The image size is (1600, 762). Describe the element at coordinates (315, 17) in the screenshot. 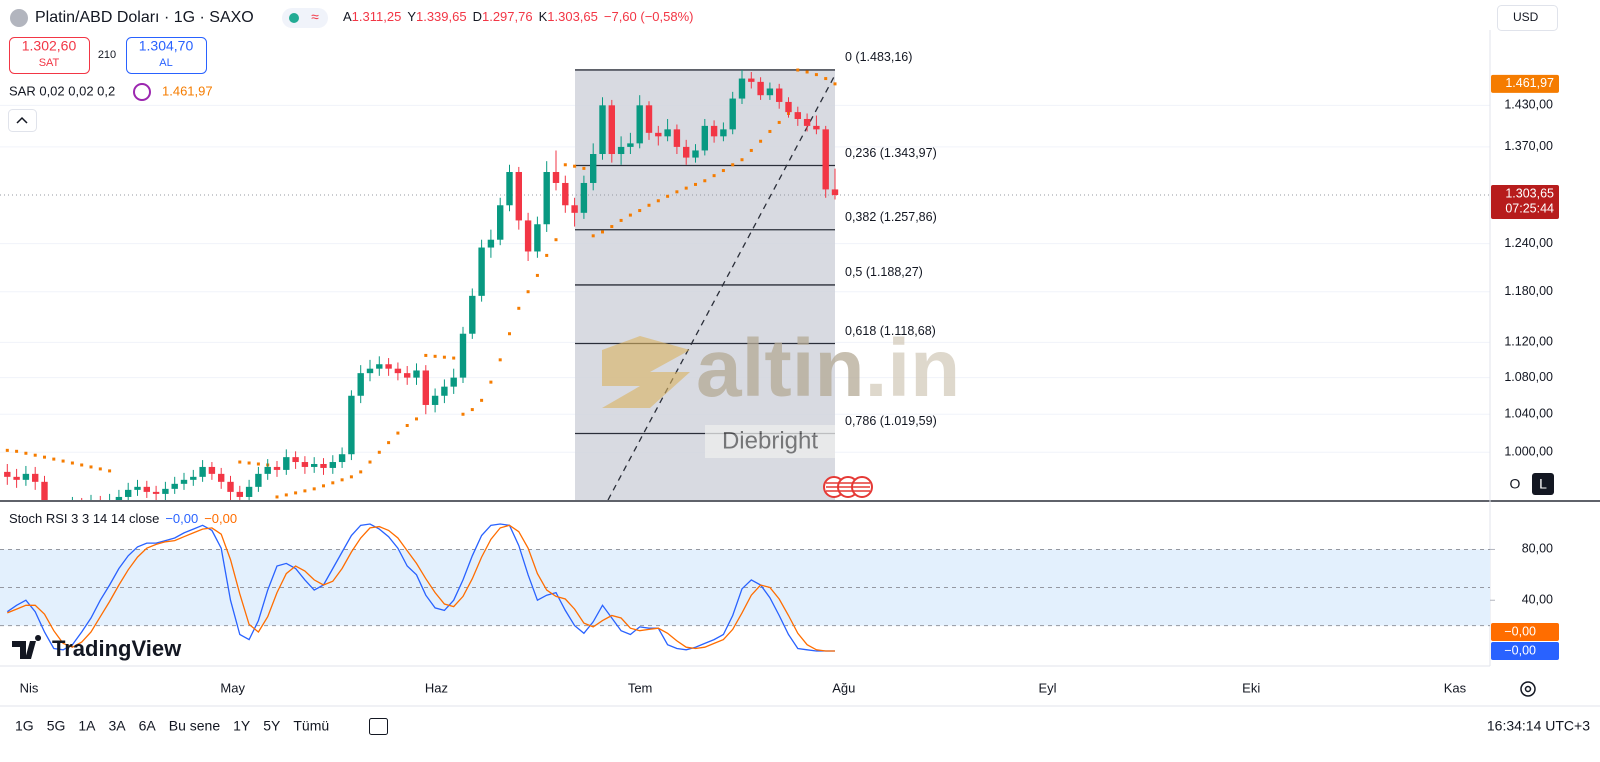

I see `delay-icon: ≈` at that location.